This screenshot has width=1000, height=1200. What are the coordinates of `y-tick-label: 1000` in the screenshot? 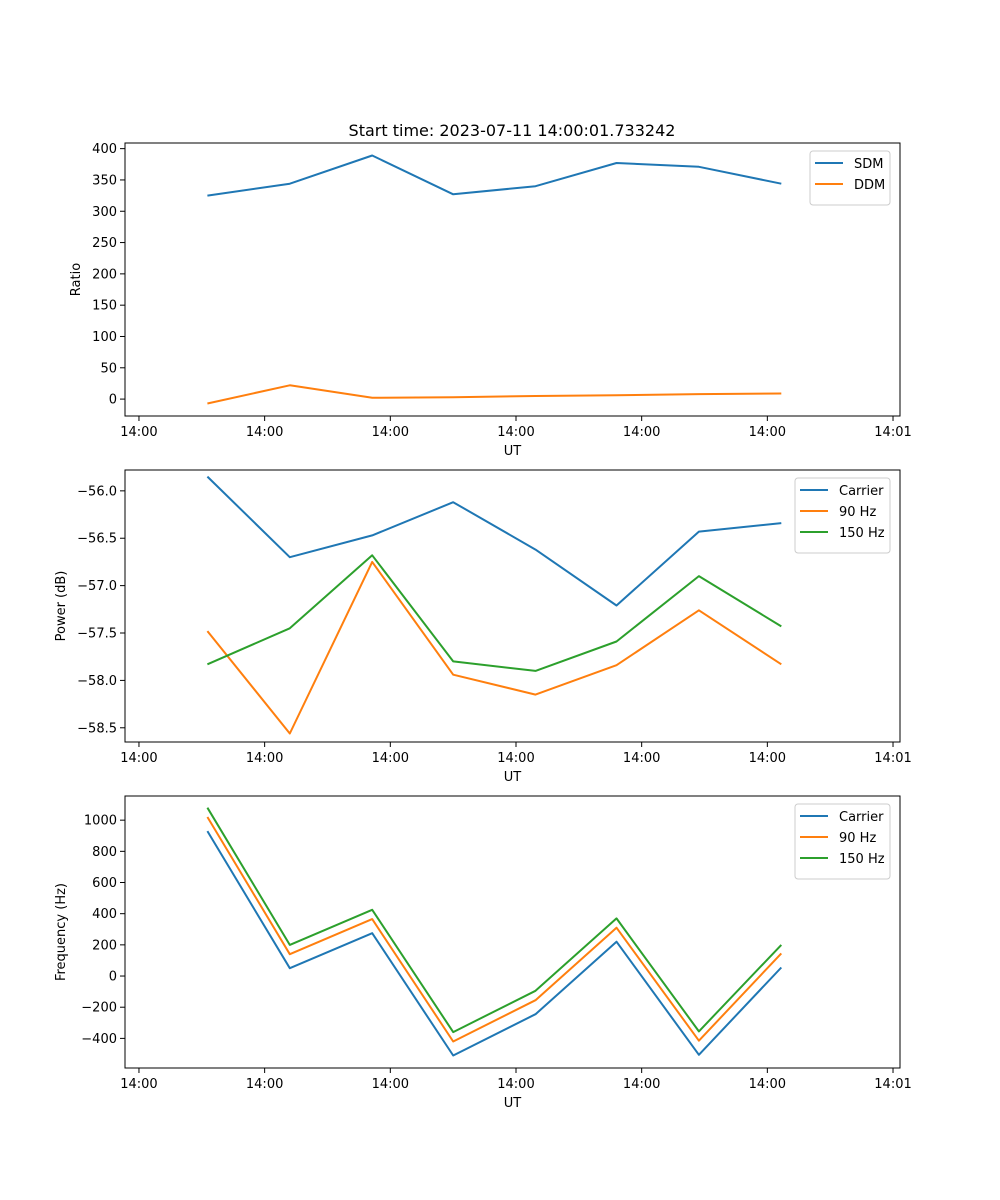 It's located at (100, 821).